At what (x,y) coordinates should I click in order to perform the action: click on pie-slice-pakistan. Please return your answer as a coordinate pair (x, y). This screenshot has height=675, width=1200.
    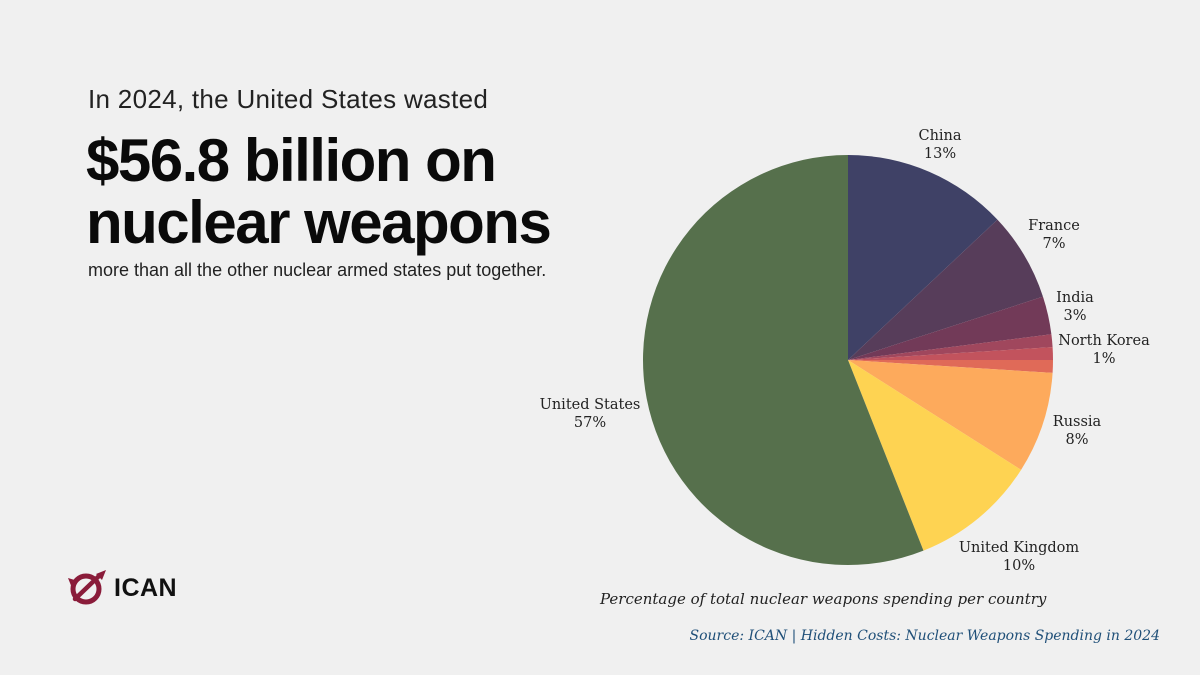
    Looking at the image, I should click on (950, 347).